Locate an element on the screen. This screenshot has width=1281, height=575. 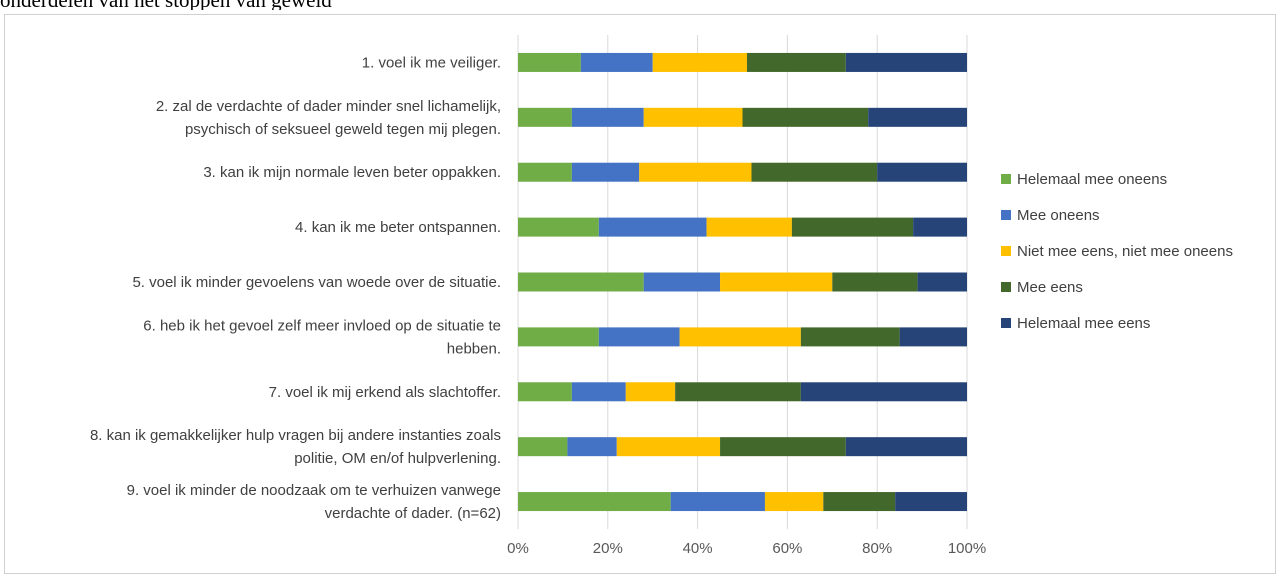
legend-label: Niet mee eens, niet mee oneens is located at coordinates (1125, 251).